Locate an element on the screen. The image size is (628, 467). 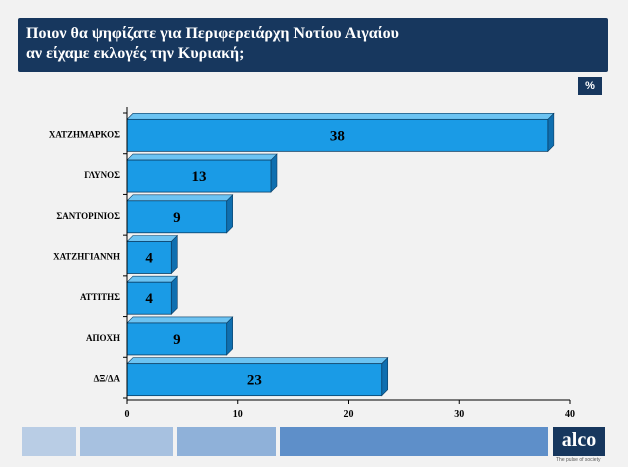
x-tick-label: 10 is located at coordinates (238, 414).